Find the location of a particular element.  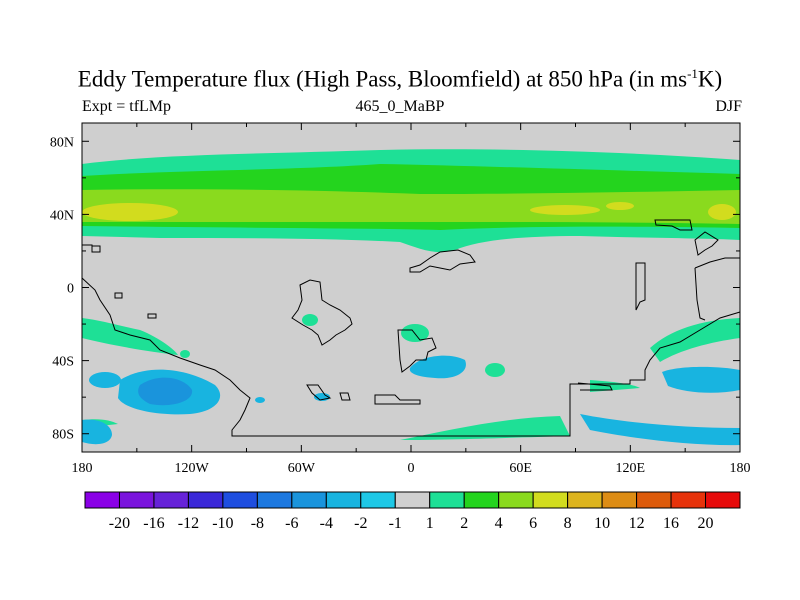

x-tick-label: 0 is located at coordinates (411, 468).